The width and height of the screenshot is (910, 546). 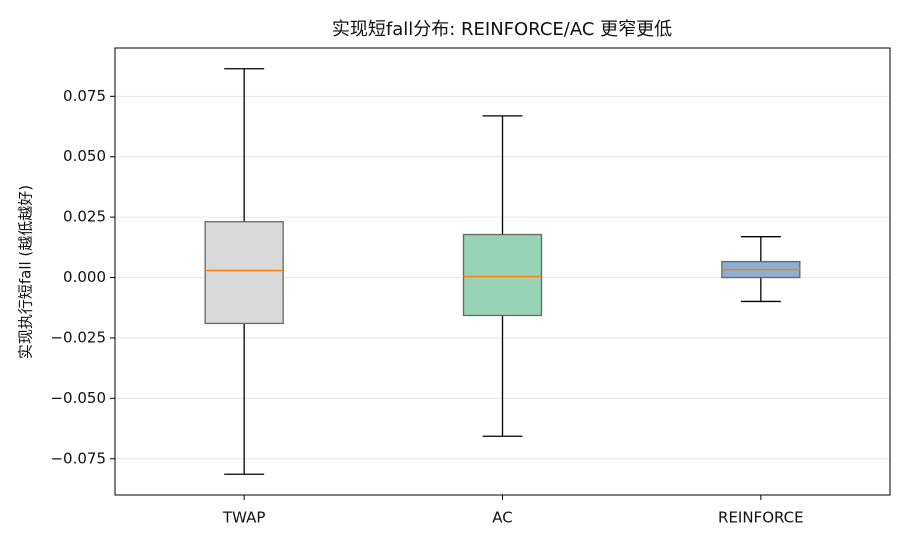 I want to click on y-tick-label: −0.075, so click(x=78, y=458).